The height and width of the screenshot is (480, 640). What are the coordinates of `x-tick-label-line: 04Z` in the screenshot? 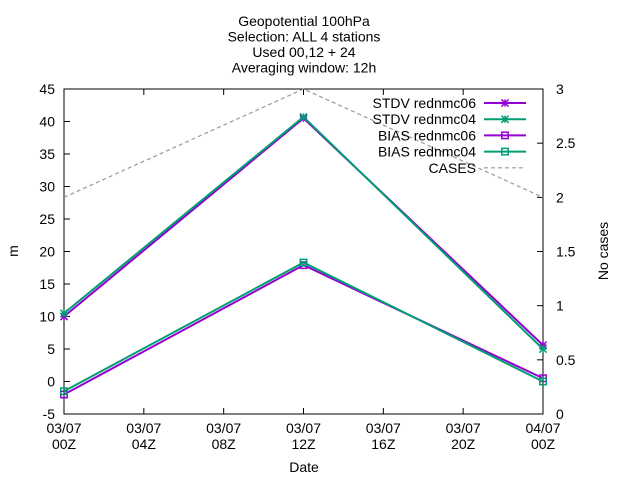 It's located at (144, 444).